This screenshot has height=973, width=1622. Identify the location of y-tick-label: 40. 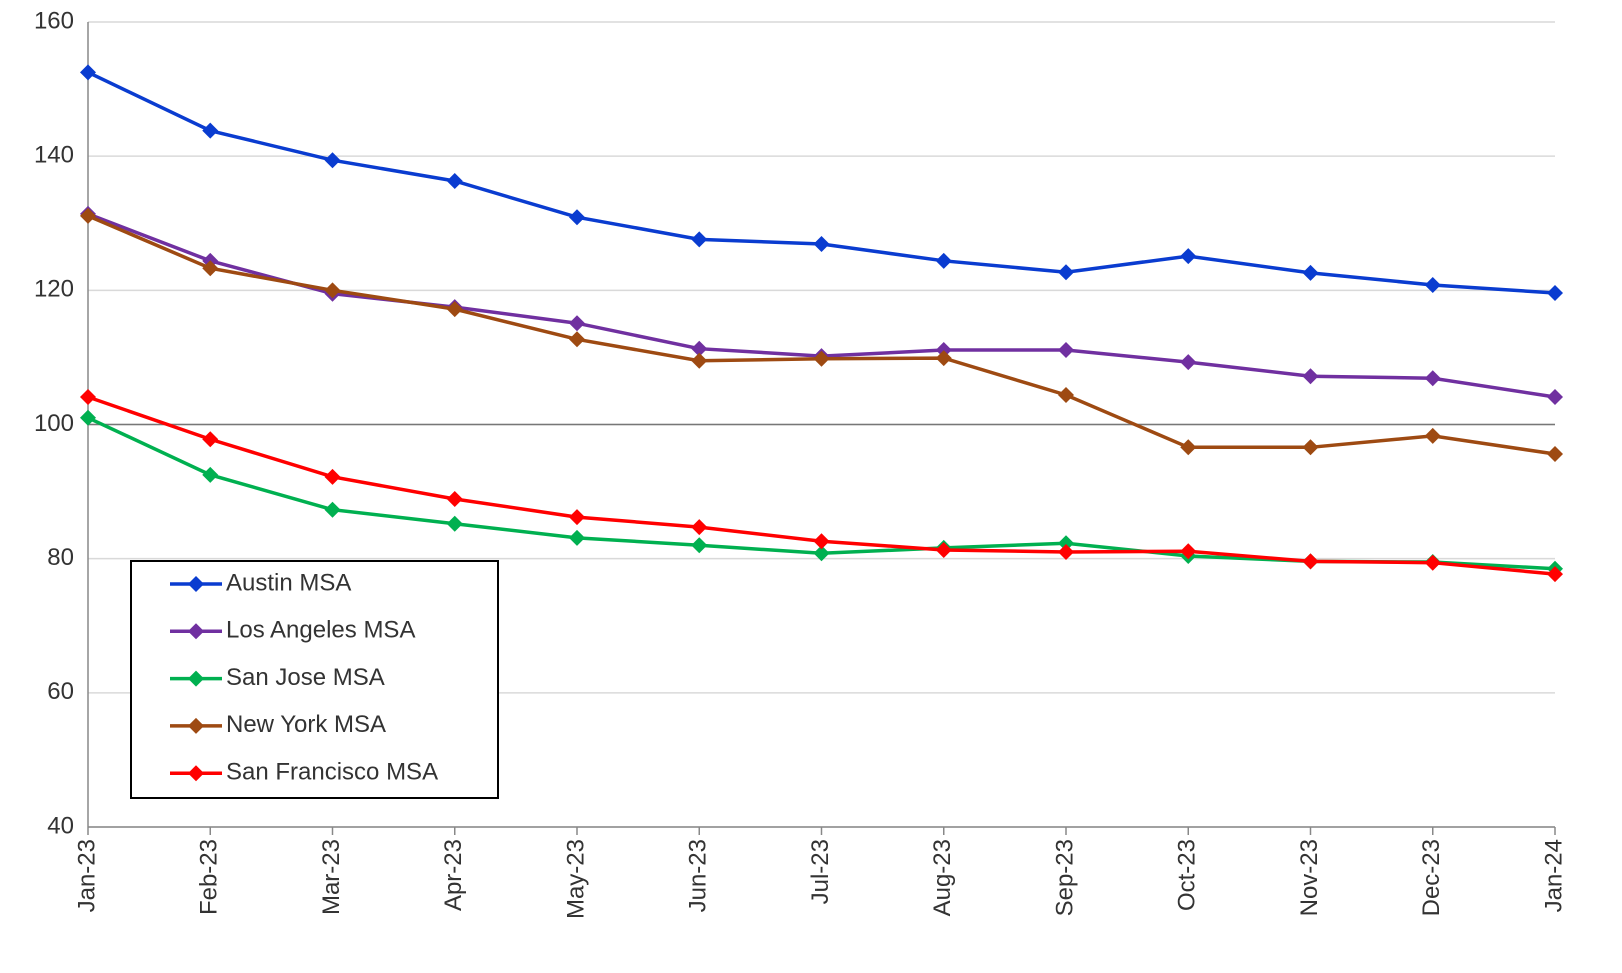
(60, 825).